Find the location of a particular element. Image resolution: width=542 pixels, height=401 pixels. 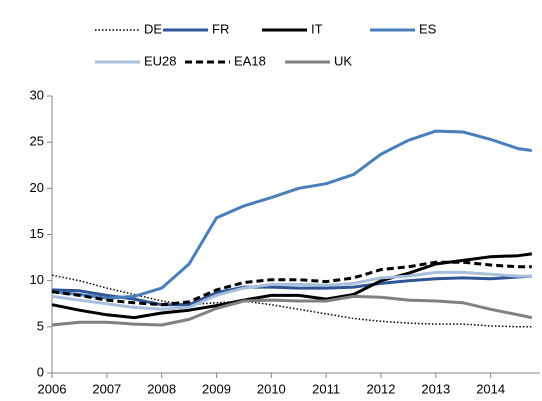

legend-label: EU28 is located at coordinates (160, 60).